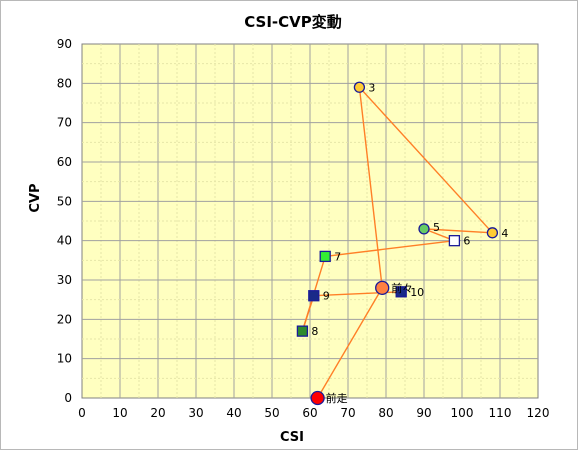  Describe the element at coordinates (326, 296) in the screenshot. I see `point-label: 9` at that location.